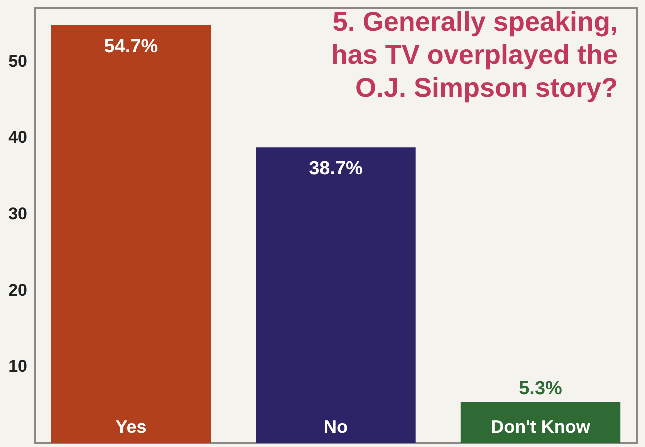  Describe the element at coordinates (18, 214) in the screenshot. I see `y-tick-label: 30` at that location.